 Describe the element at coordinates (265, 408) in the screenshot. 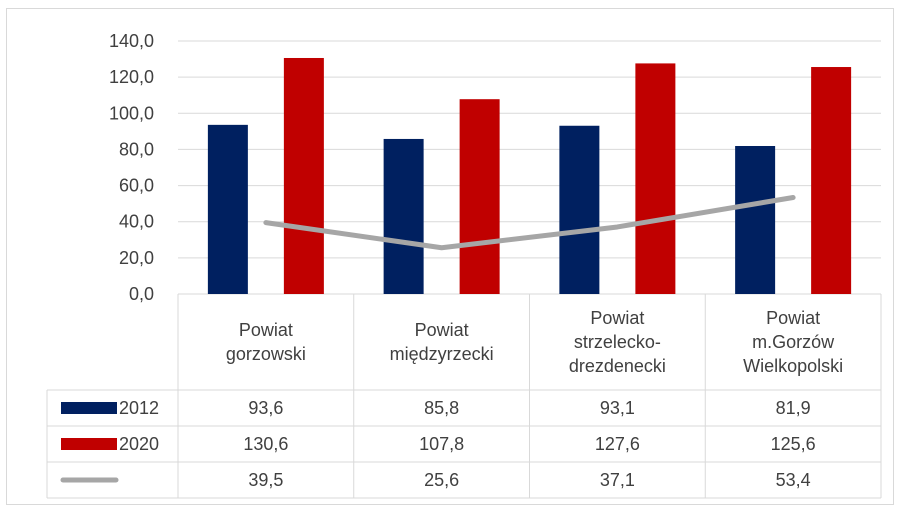

I see `data-table-value: 93,6` at that location.